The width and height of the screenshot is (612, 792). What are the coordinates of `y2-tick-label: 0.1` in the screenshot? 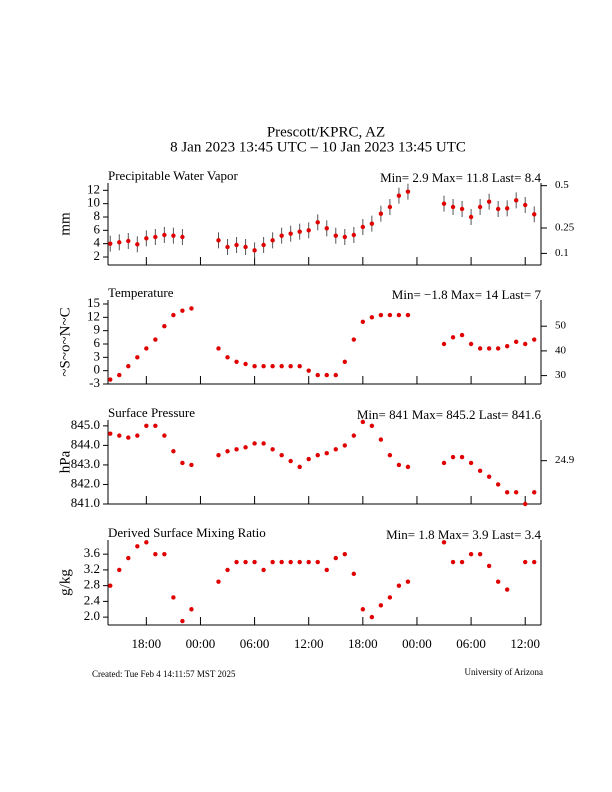 It's located at (562, 253).